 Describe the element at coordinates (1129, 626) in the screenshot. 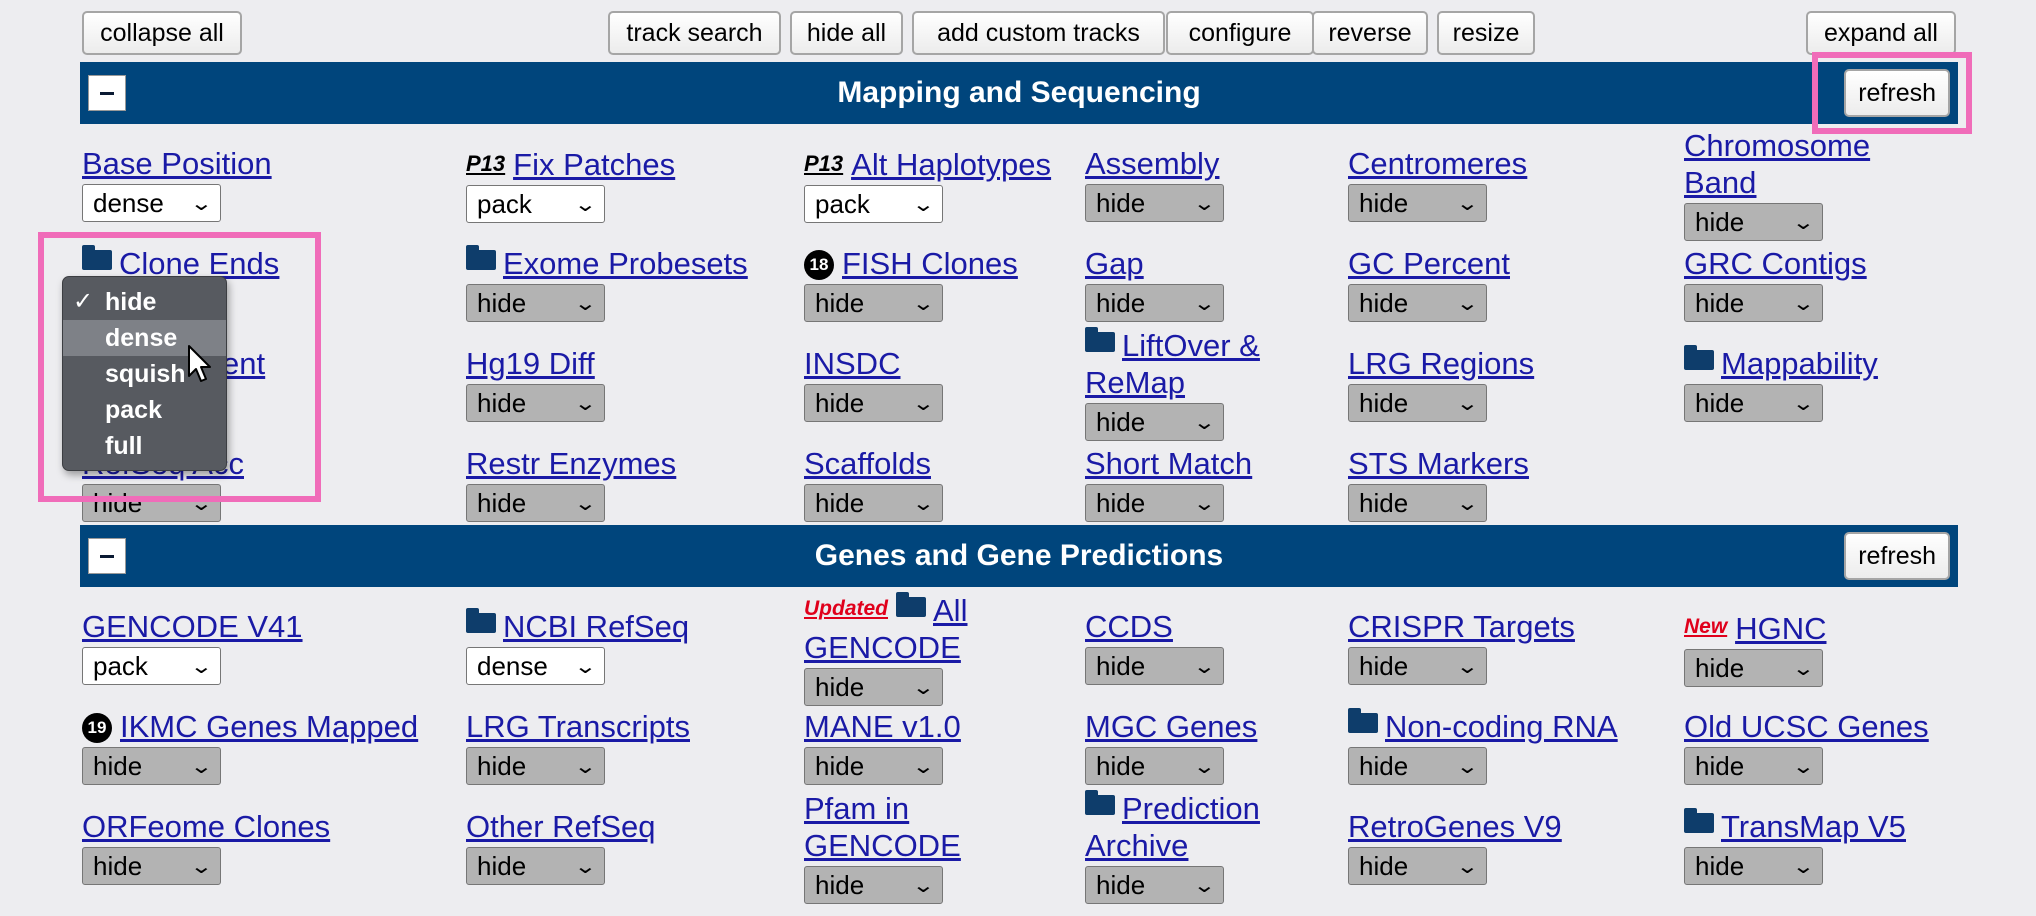

I see `track-link: CCDS` at that location.